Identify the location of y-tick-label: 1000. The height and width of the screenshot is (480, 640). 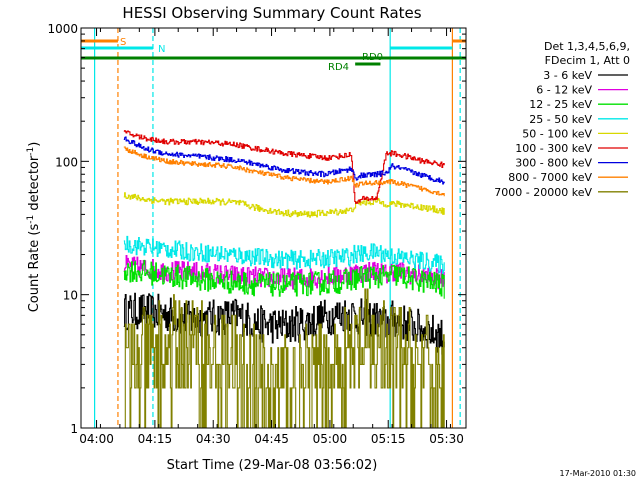
(62, 29).